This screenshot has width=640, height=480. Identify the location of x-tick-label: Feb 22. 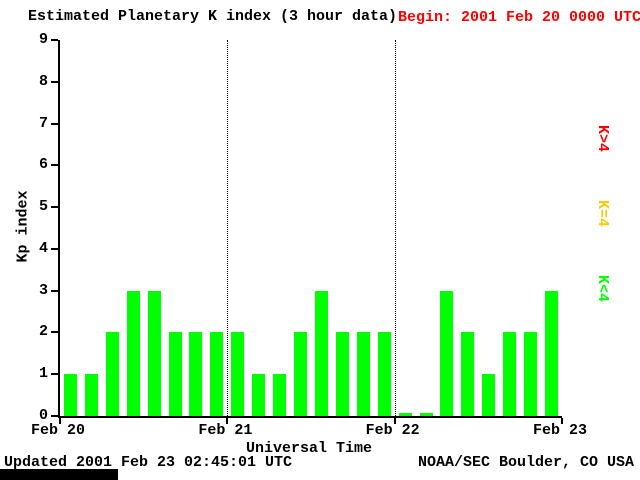
(392, 430).